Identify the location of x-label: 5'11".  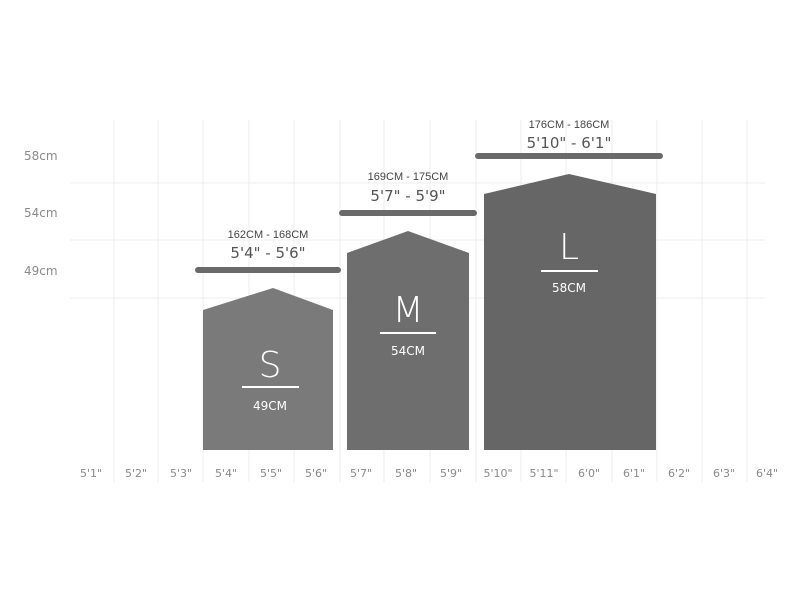
(543, 473).